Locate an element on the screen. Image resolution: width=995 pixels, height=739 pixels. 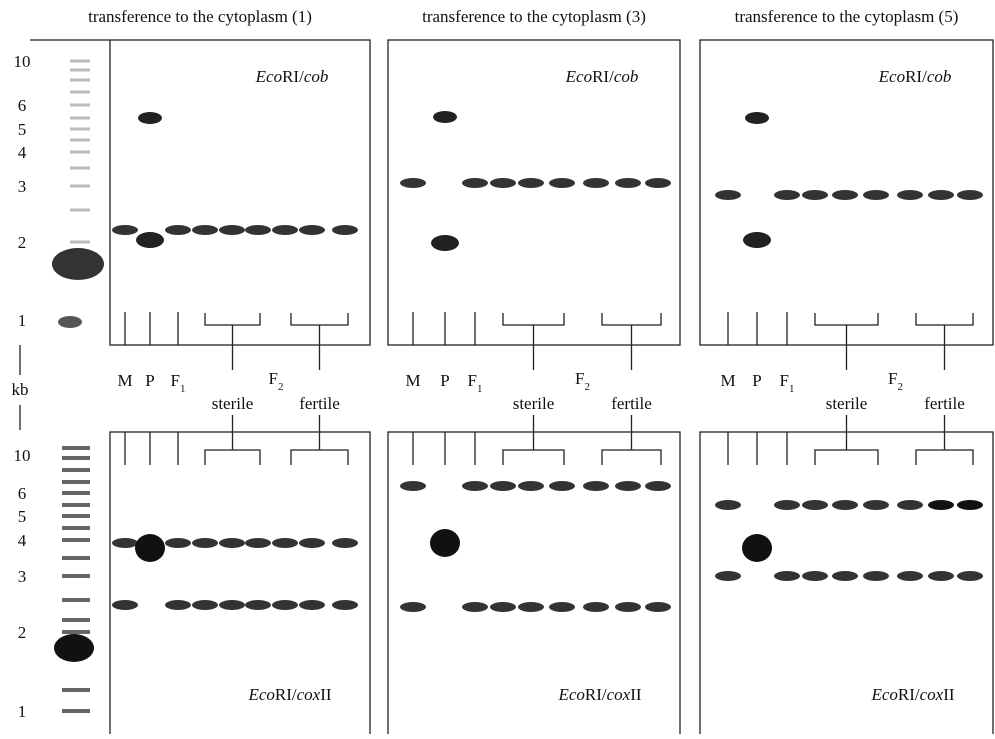
size-label: 1 is located at coordinates (22, 320).